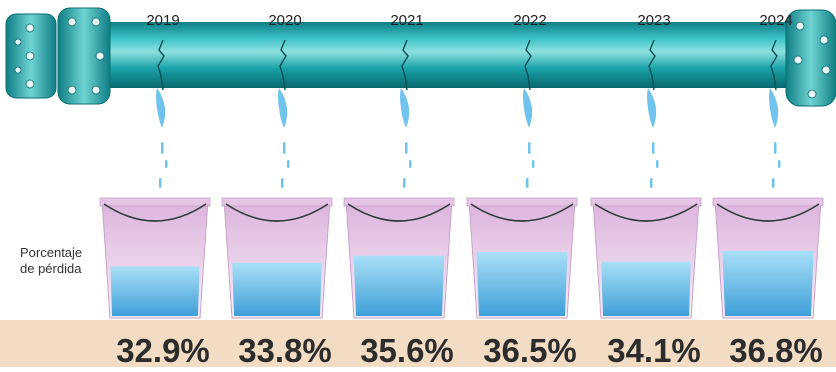  I want to click on year-label: 2020, so click(284, 20).